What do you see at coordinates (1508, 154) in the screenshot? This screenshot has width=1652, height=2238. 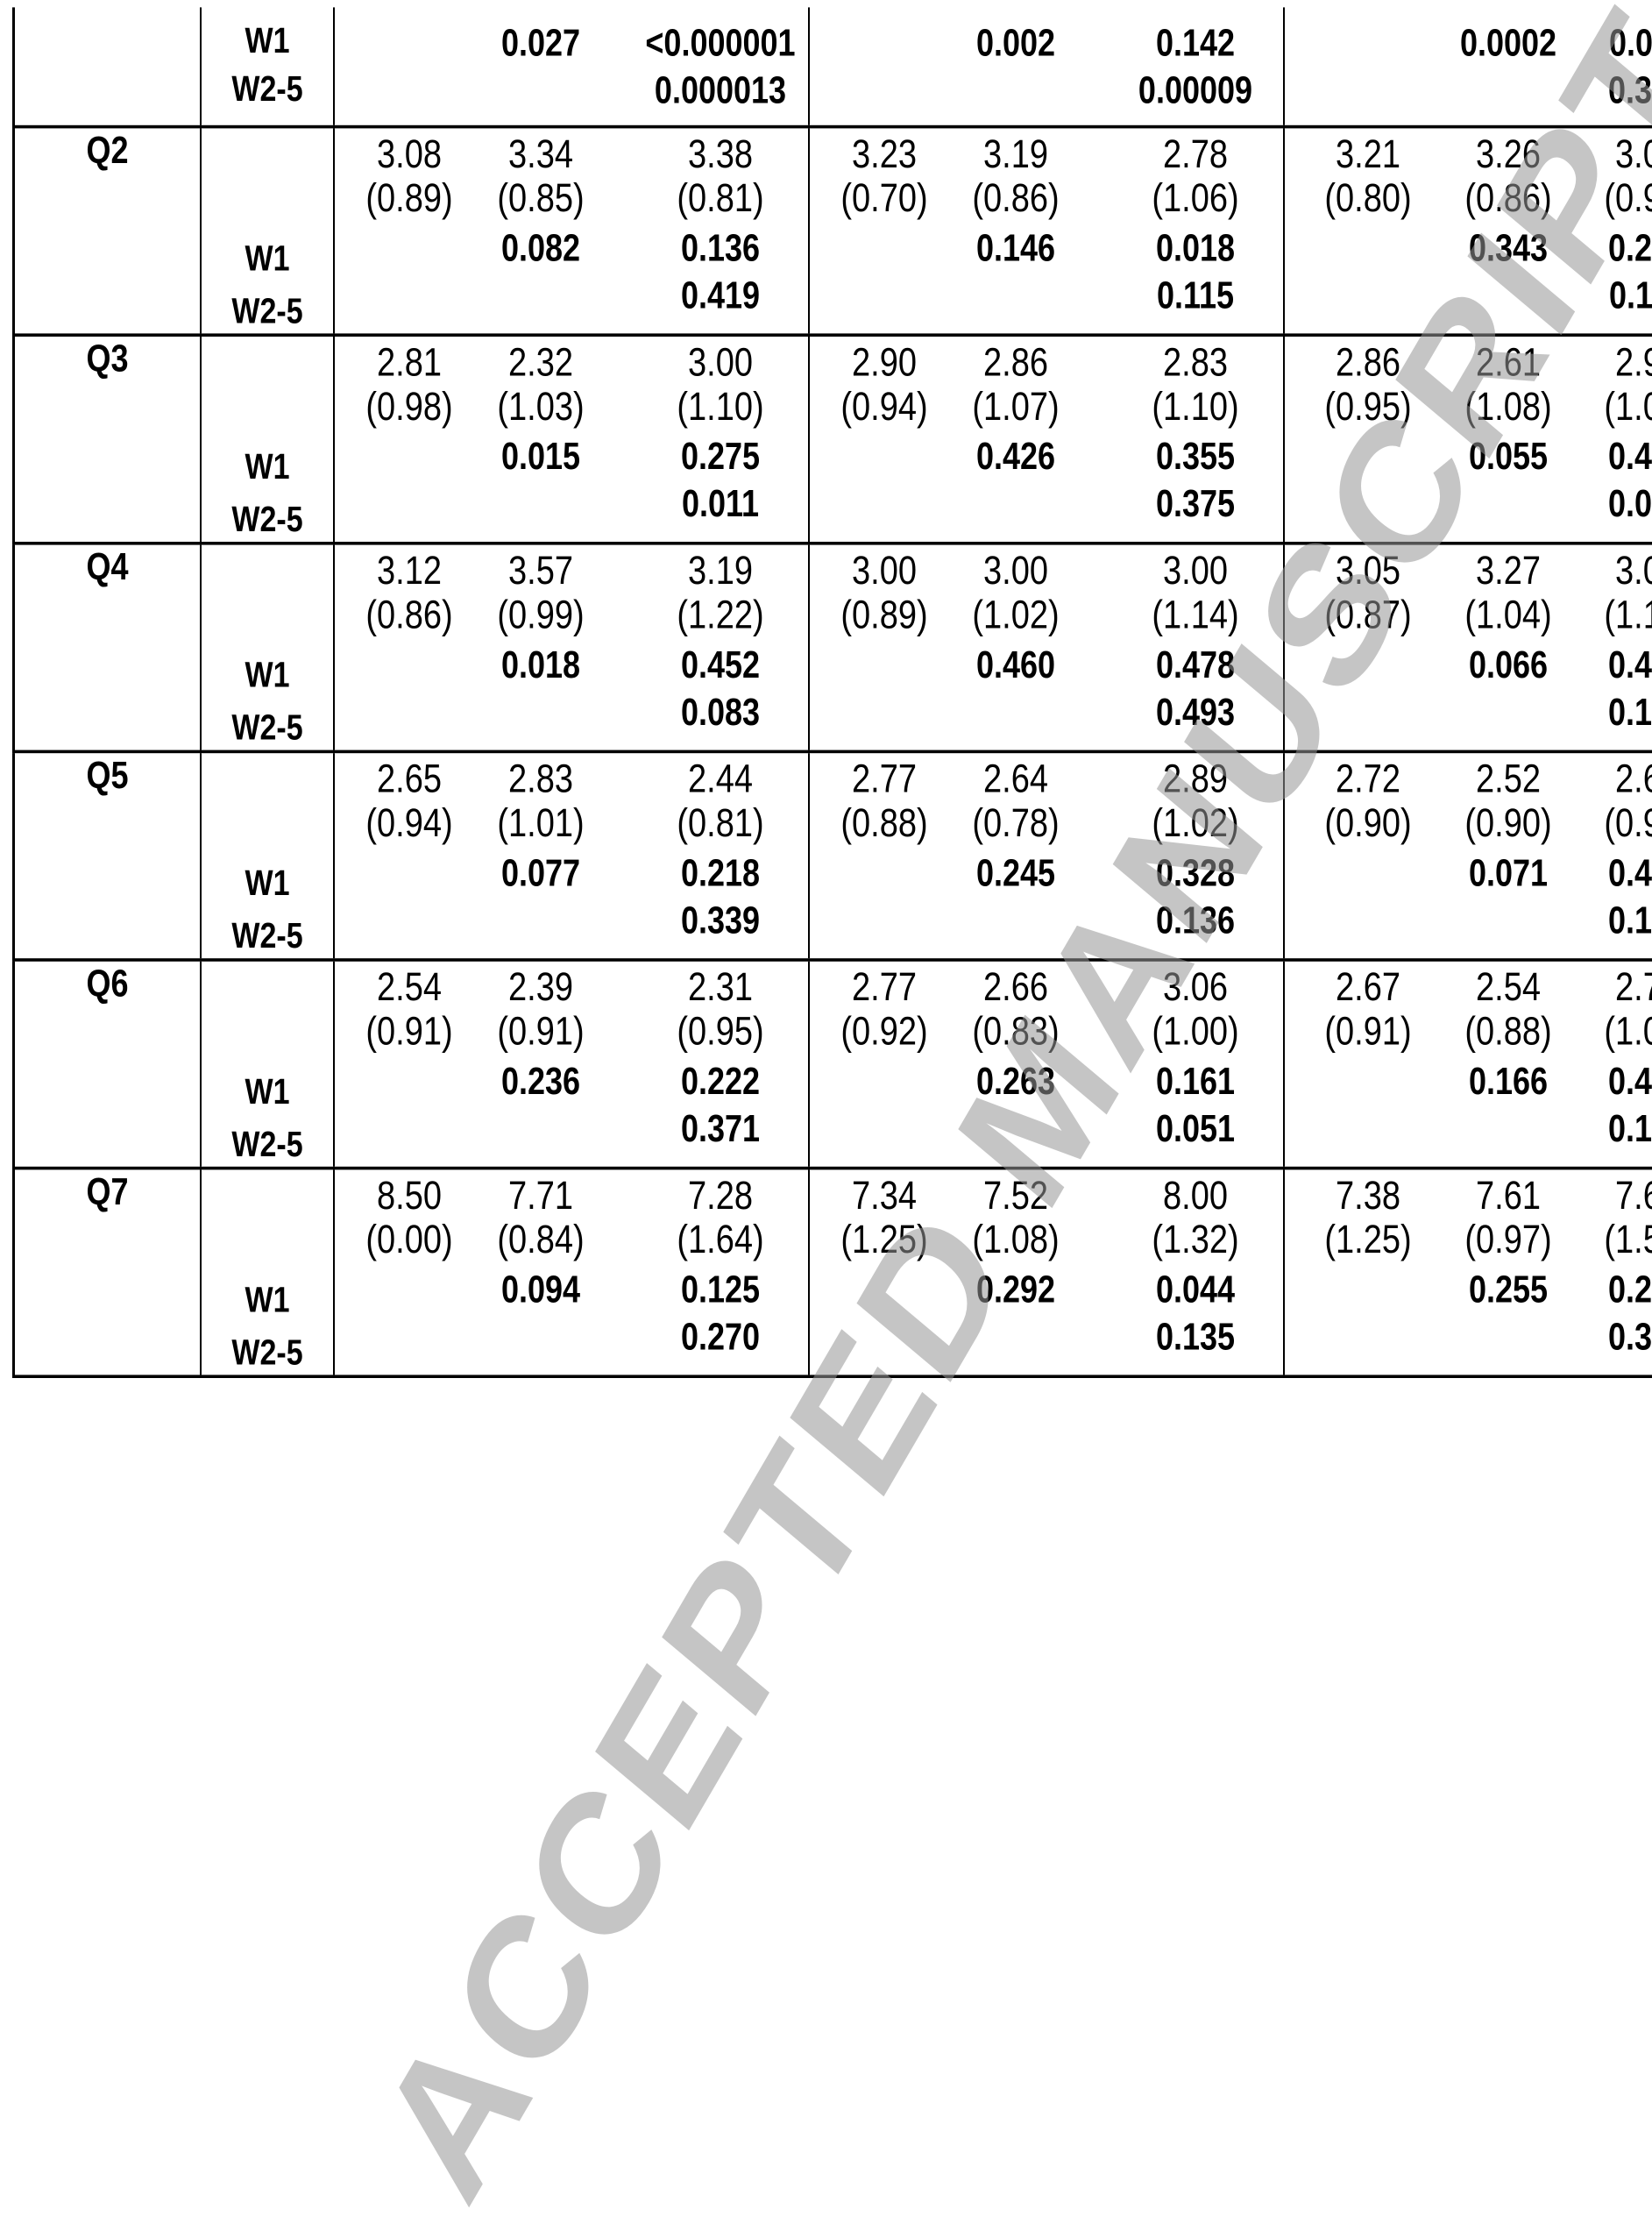 I see `mean-value-2: 3.26` at bounding box center [1508, 154].